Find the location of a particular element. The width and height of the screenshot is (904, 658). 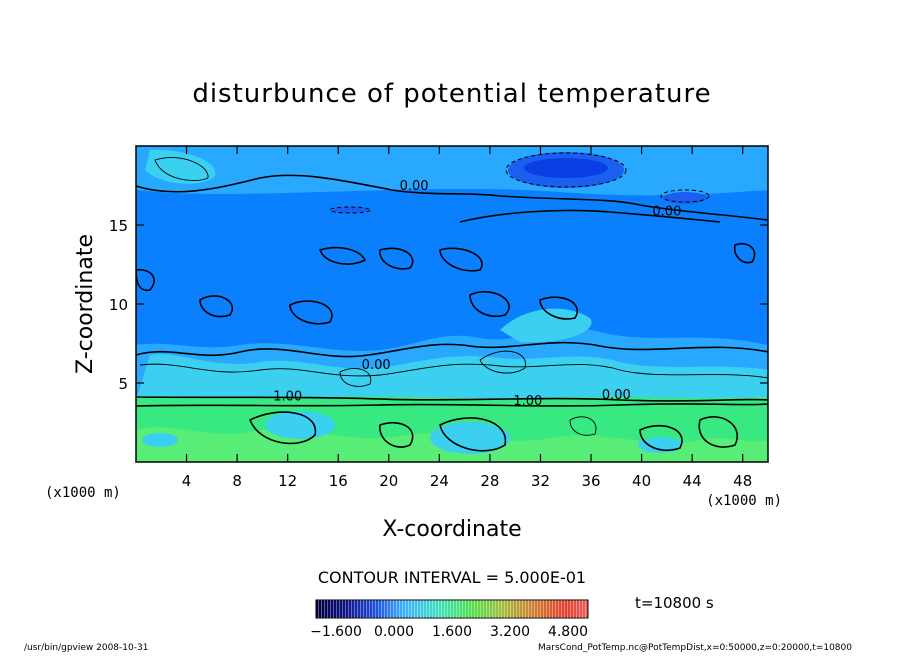

y-tick-label: 5 is located at coordinates (123, 384).